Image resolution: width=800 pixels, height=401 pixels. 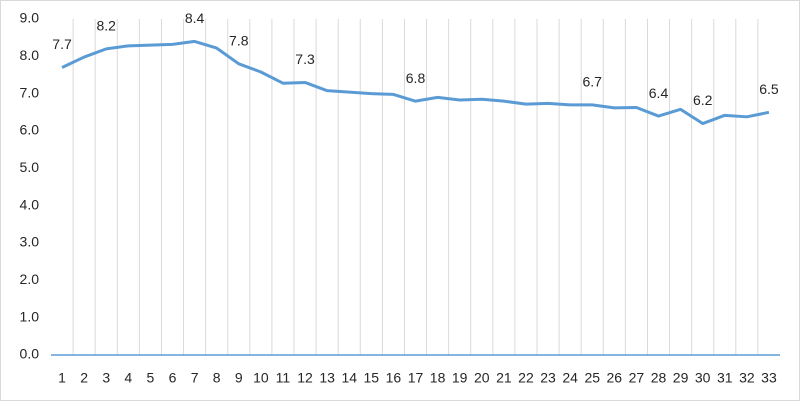 What do you see at coordinates (30, 316) in the screenshot?
I see `y-tick-label: 1.0` at bounding box center [30, 316].